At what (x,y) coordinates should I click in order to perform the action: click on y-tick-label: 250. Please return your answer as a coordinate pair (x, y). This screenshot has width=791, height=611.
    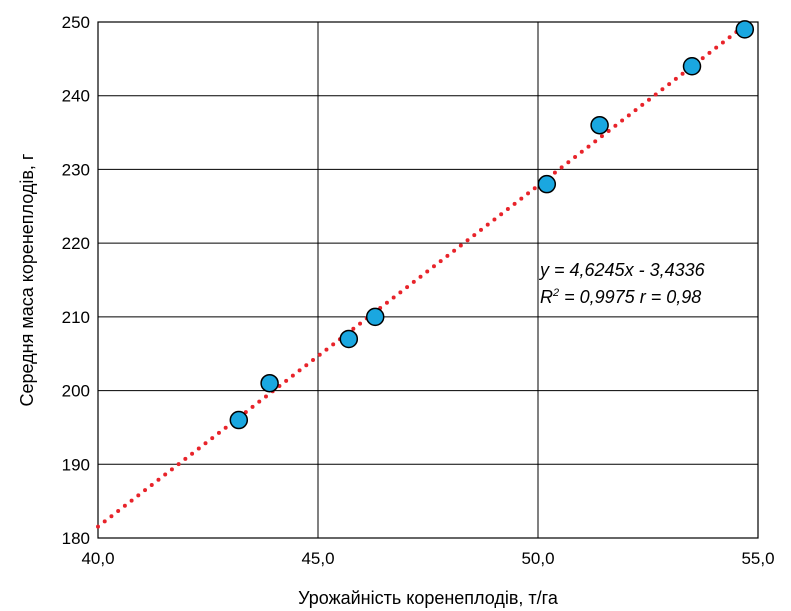
    Looking at the image, I should click on (76, 22).